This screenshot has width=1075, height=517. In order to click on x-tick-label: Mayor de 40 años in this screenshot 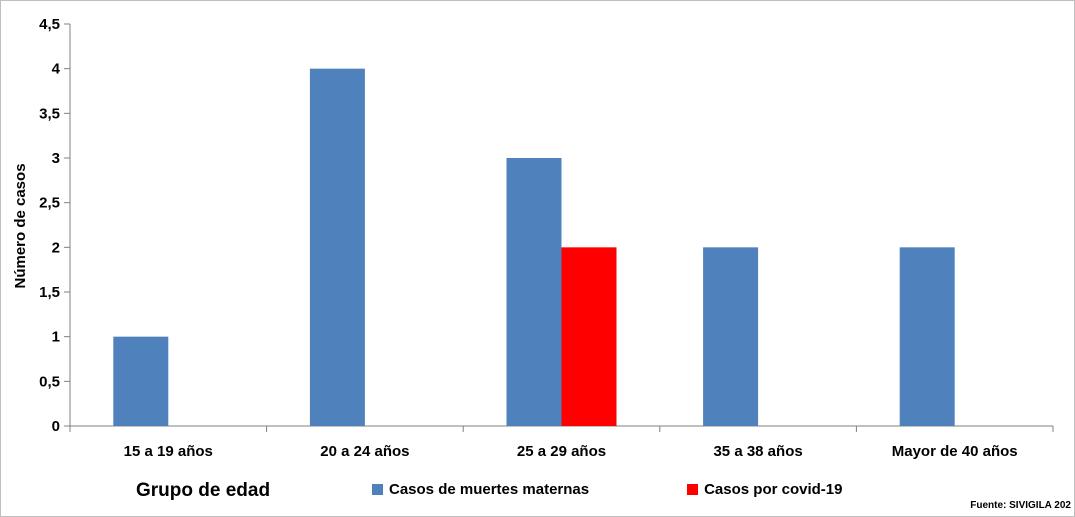, I will do `click(955, 451)`.